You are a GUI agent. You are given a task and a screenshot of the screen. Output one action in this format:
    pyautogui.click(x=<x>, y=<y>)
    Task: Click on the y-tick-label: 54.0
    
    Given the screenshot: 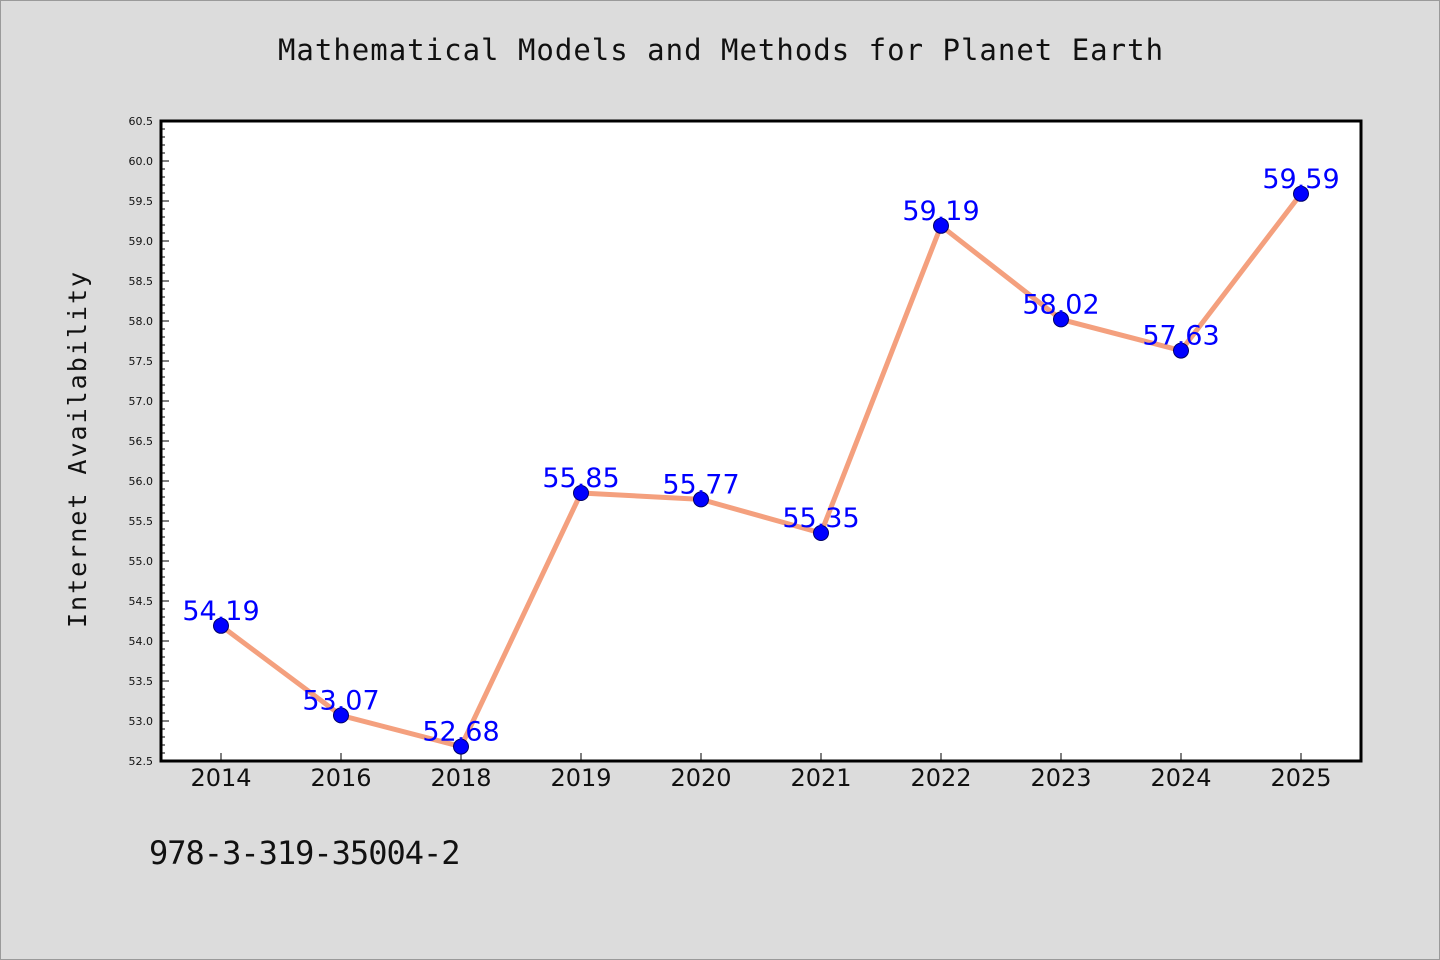 What is the action you would take?
    pyautogui.click(x=141, y=641)
    